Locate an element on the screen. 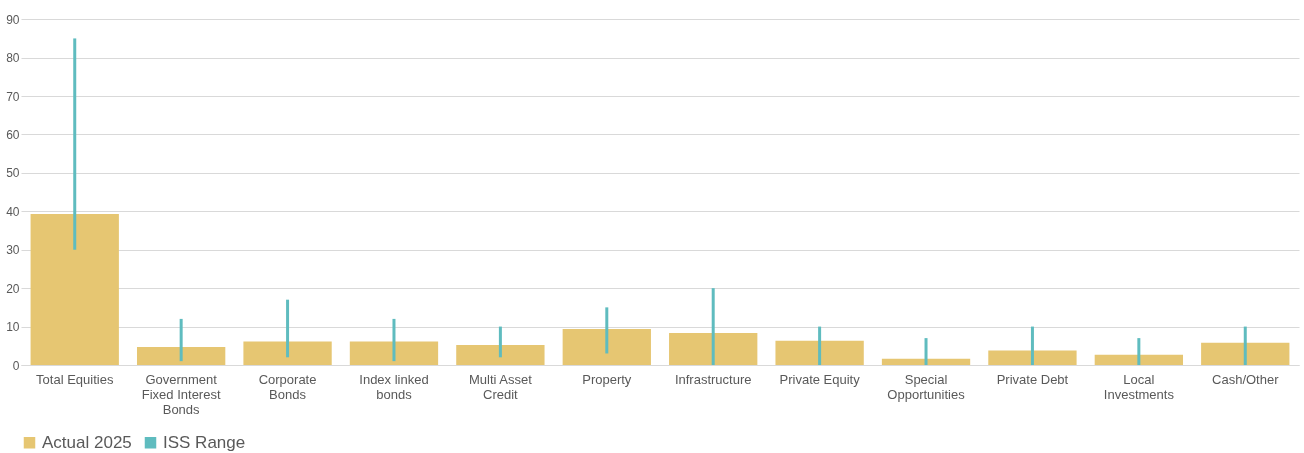  x-tick-label: Private Debt is located at coordinates (1032, 379).